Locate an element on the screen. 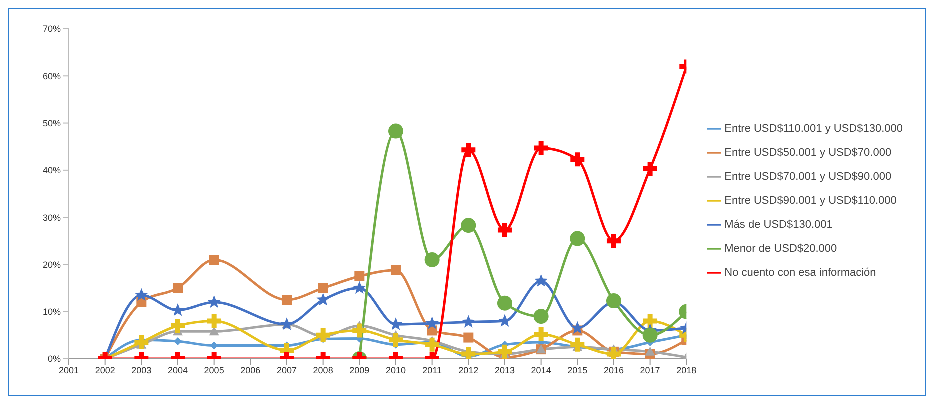  legend-label: Entre USD$110.001 y USD$130.000 is located at coordinates (813, 129).